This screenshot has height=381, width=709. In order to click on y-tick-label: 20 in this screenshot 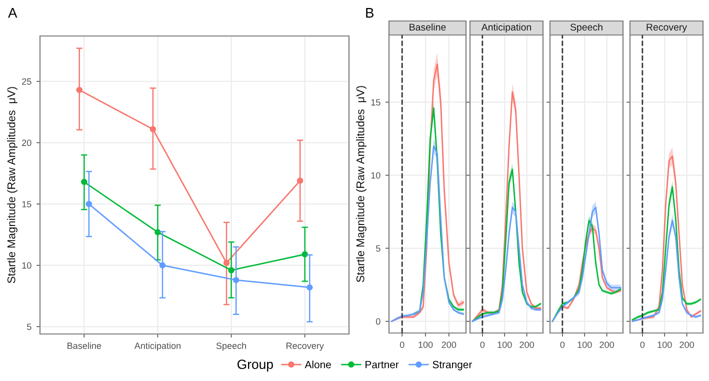, I will do `click(27, 143)`.